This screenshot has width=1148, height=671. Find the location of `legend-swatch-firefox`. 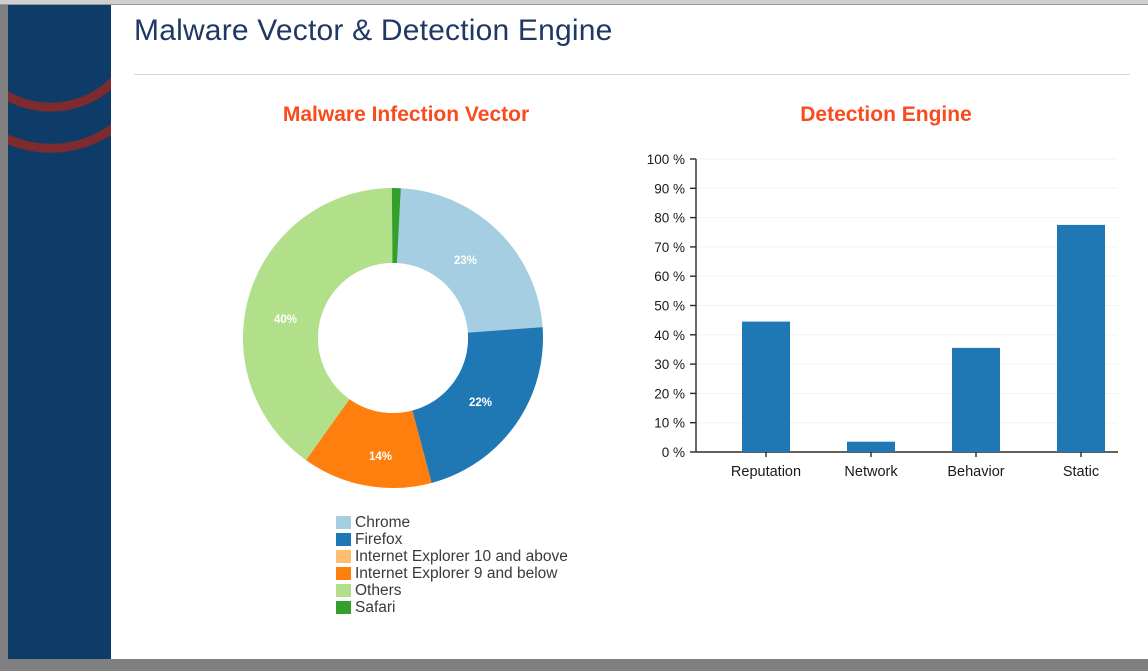

legend-swatch-firefox is located at coordinates (343, 539).